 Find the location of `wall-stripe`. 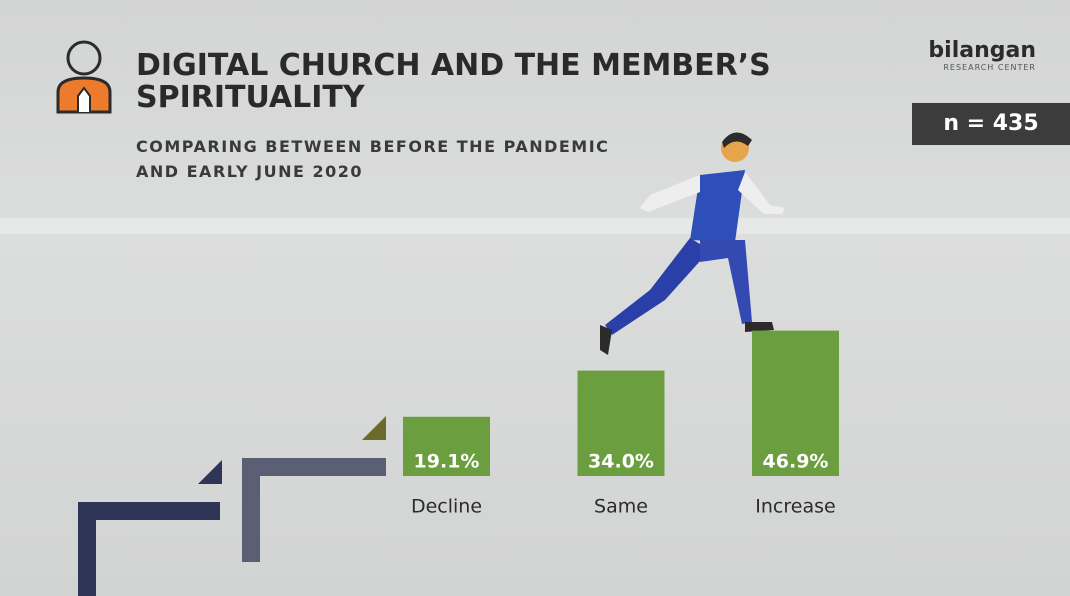

wall-stripe is located at coordinates (535, 226).